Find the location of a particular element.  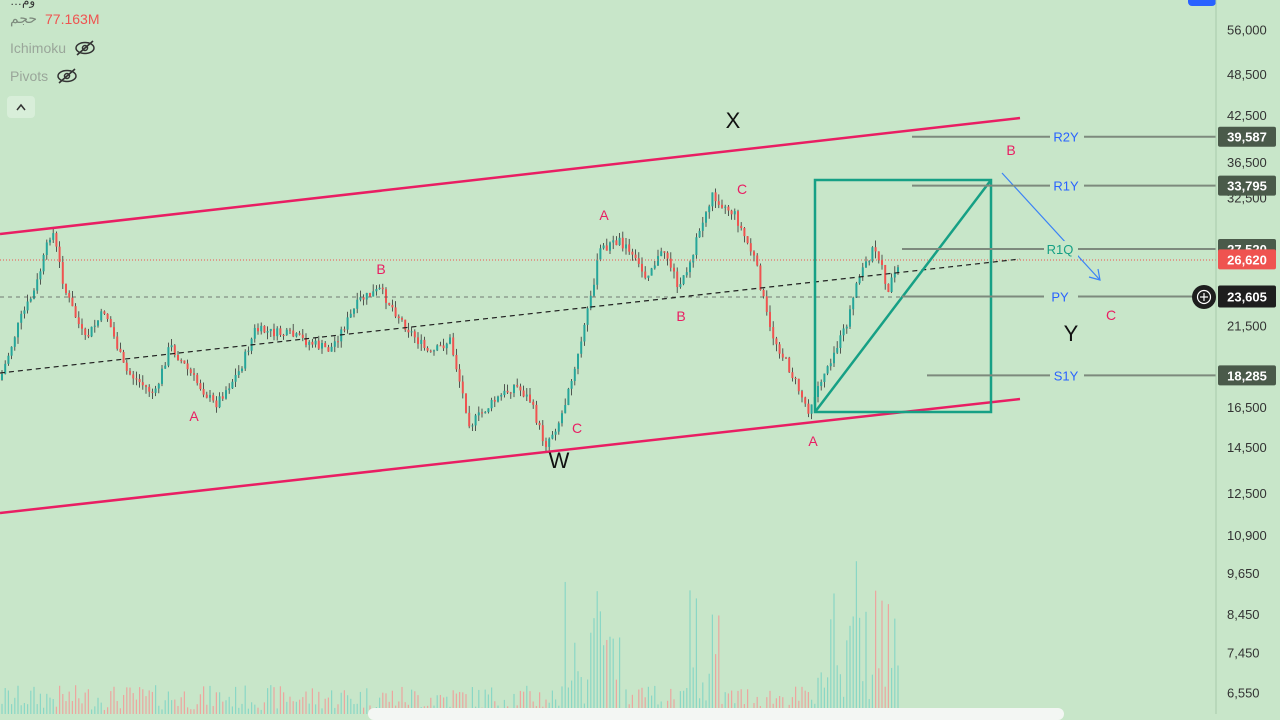

wave-label-major: X is located at coordinates (733, 120).